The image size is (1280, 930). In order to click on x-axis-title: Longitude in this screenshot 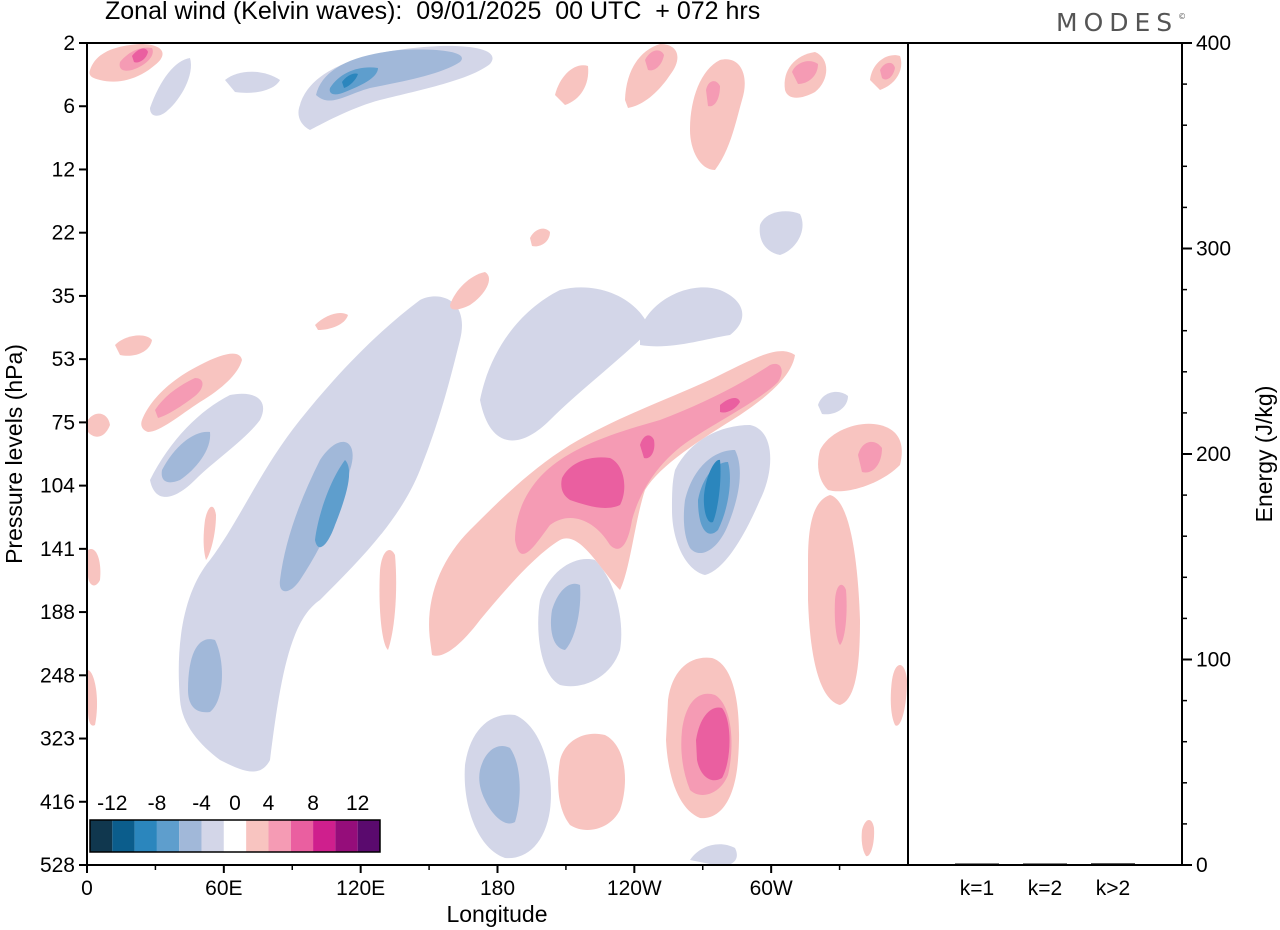, I will do `click(496, 914)`.